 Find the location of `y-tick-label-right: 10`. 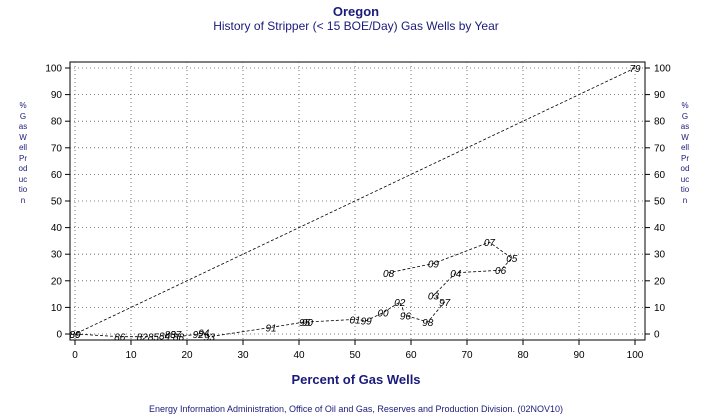

y-tick-label-right: 10 is located at coordinates (660, 308).